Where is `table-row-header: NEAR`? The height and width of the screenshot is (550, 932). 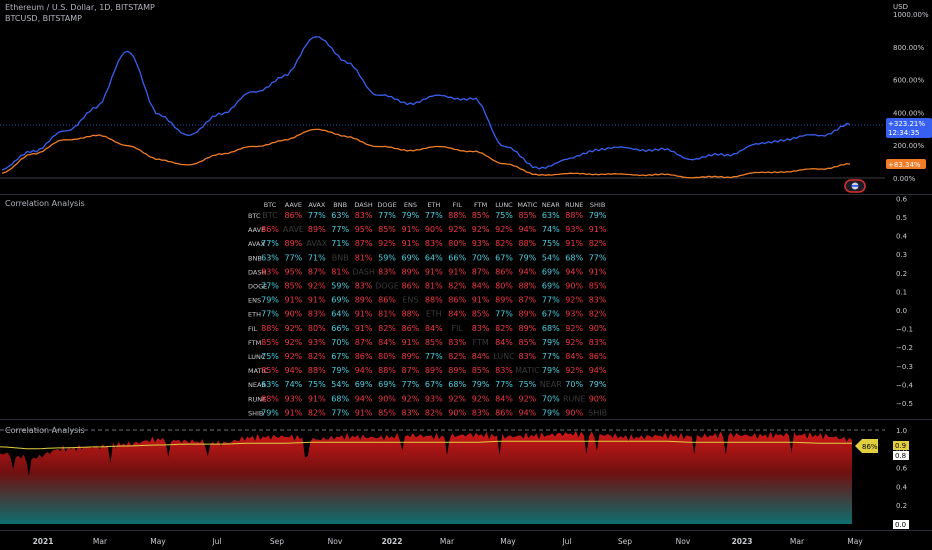 table-row-header: NEAR is located at coordinates (257, 385).